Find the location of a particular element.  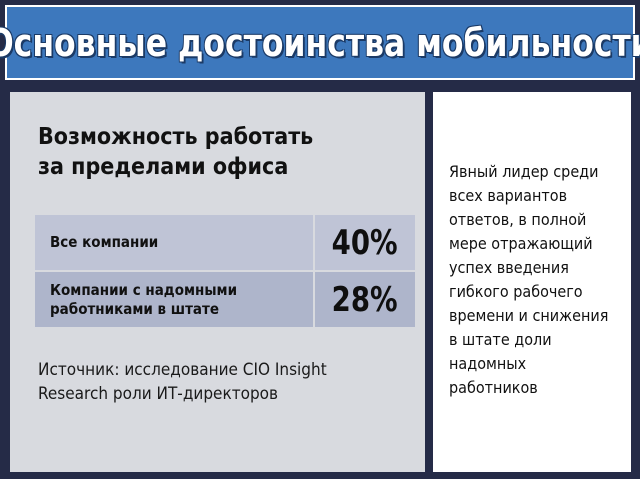

stats-heading-line: Возможность работать is located at coordinates (176, 137).